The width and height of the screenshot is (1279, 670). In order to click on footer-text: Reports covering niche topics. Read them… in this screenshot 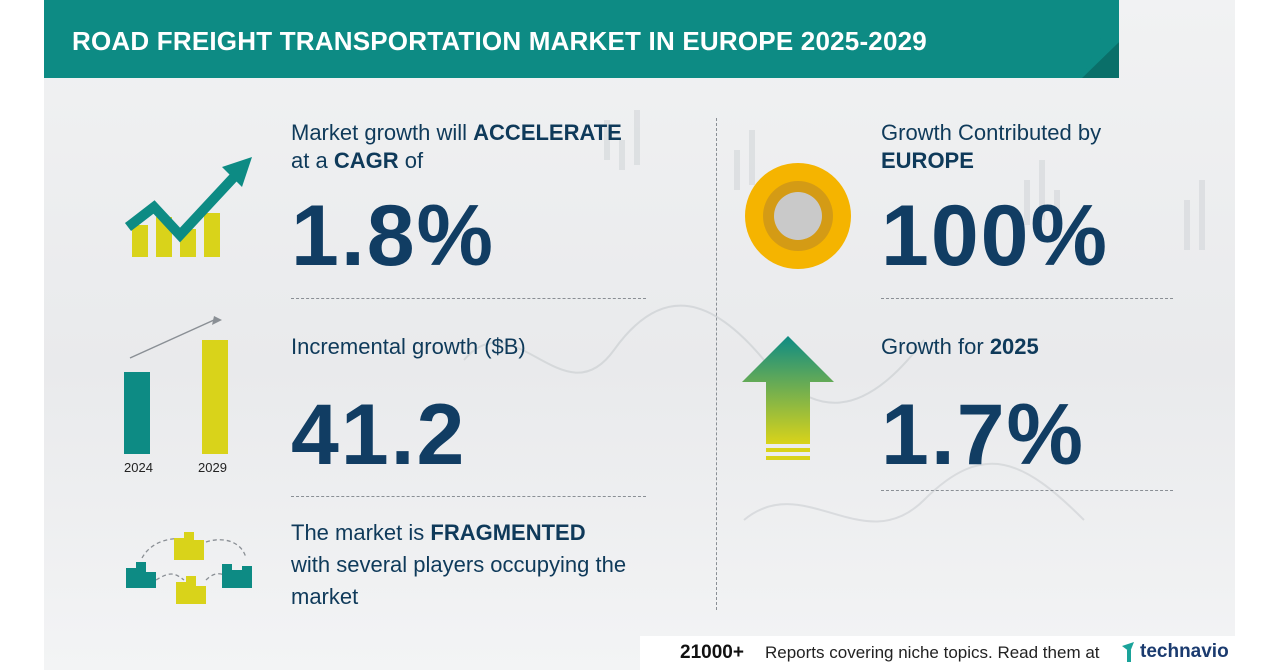, I will do `click(932, 652)`.